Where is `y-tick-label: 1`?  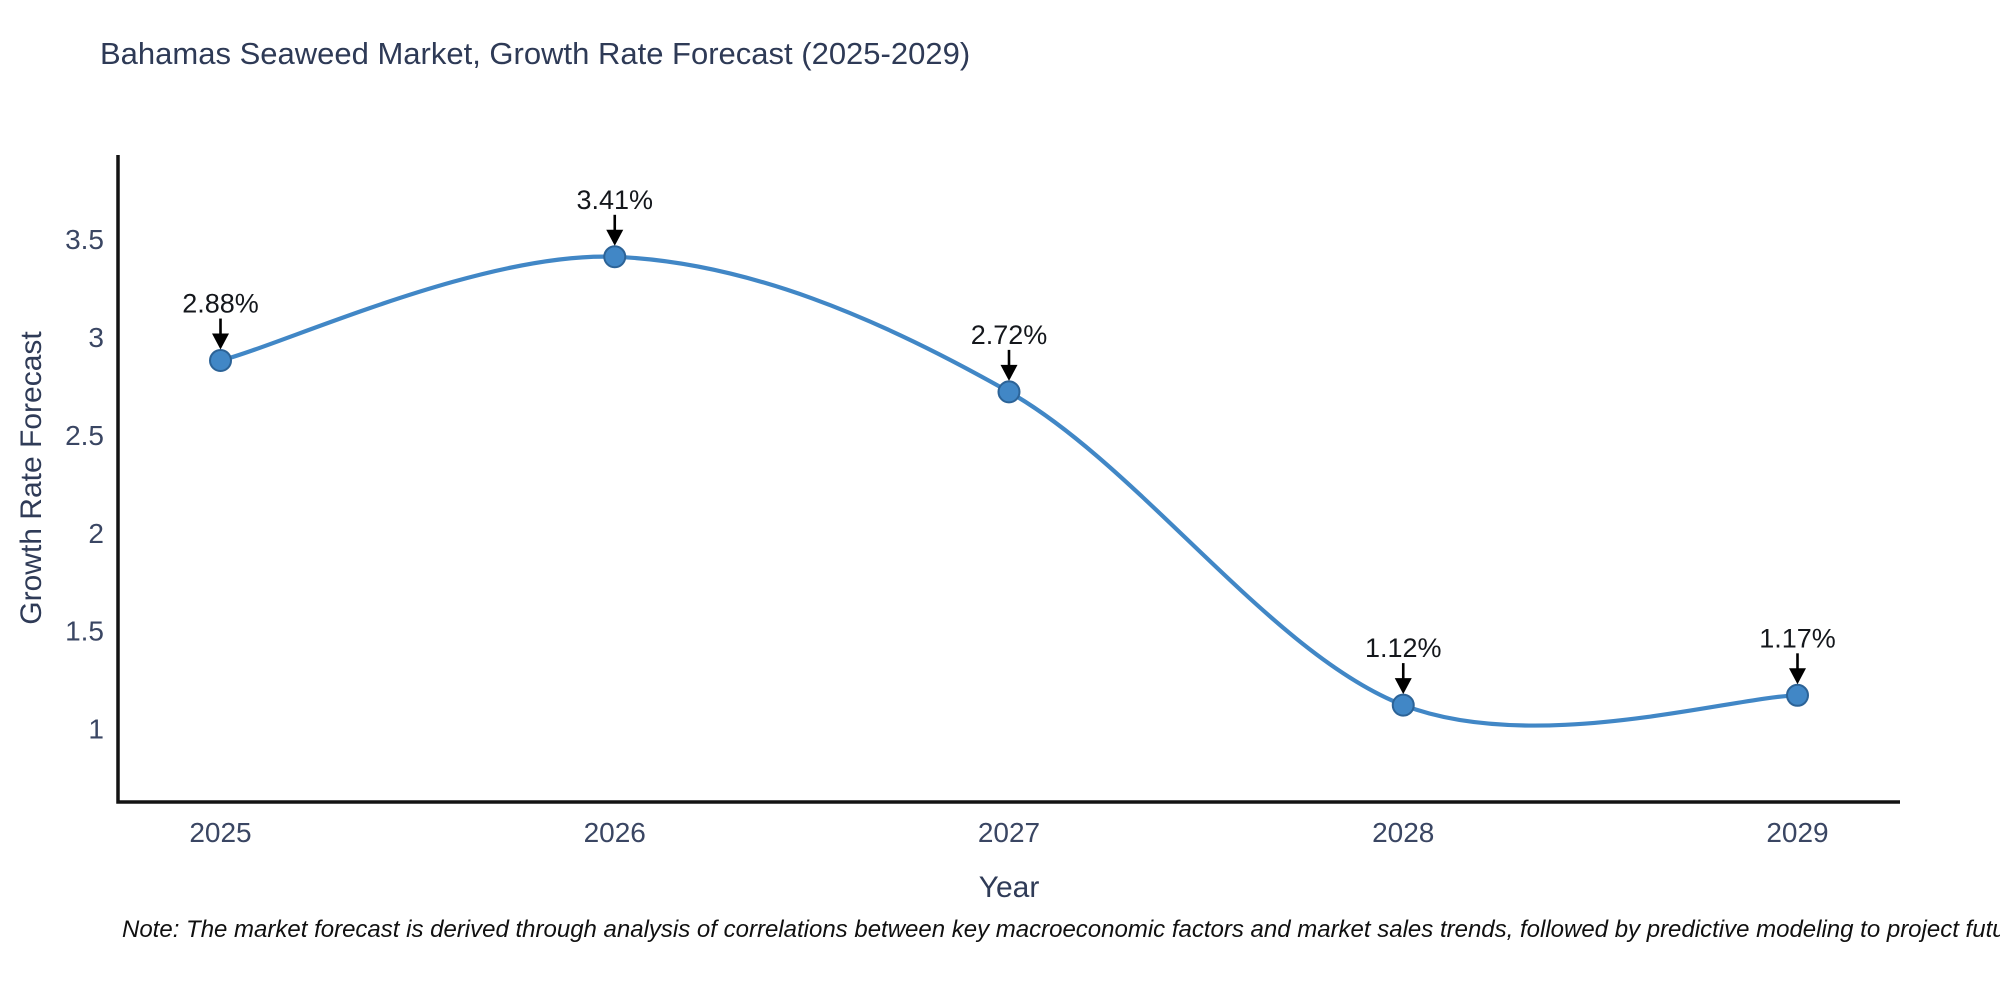 y-tick-label: 1 is located at coordinates (96, 729).